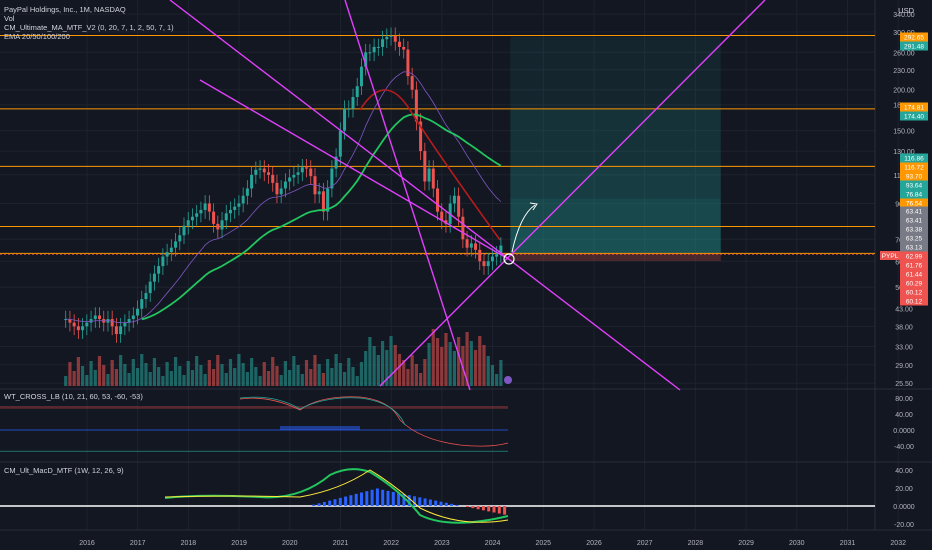 This screenshot has height=550, width=932. I want to click on x-tick-label: 2024, so click(493, 543).